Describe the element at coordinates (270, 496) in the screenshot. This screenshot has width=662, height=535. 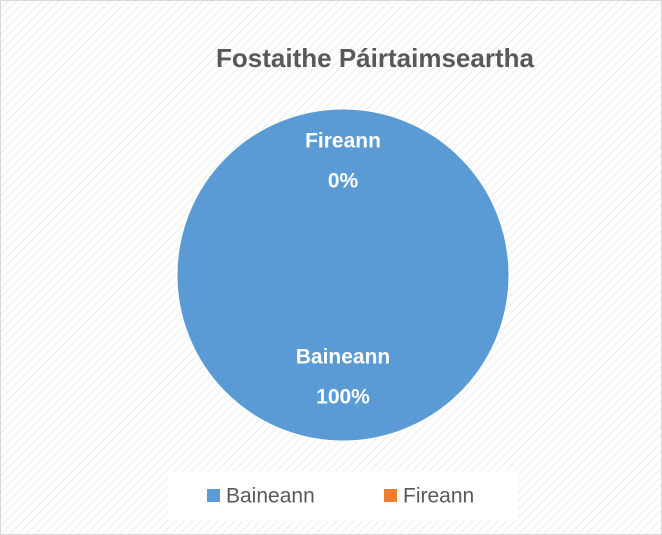
I see `legend-label: Baineann` at that location.